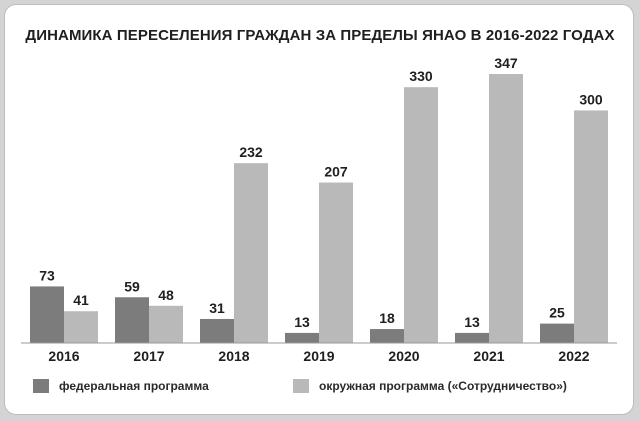  What do you see at coordinates (472, 322) in the screenshot?
I see `value-label-2021-federal: 13` at bounding box center [472, 322].